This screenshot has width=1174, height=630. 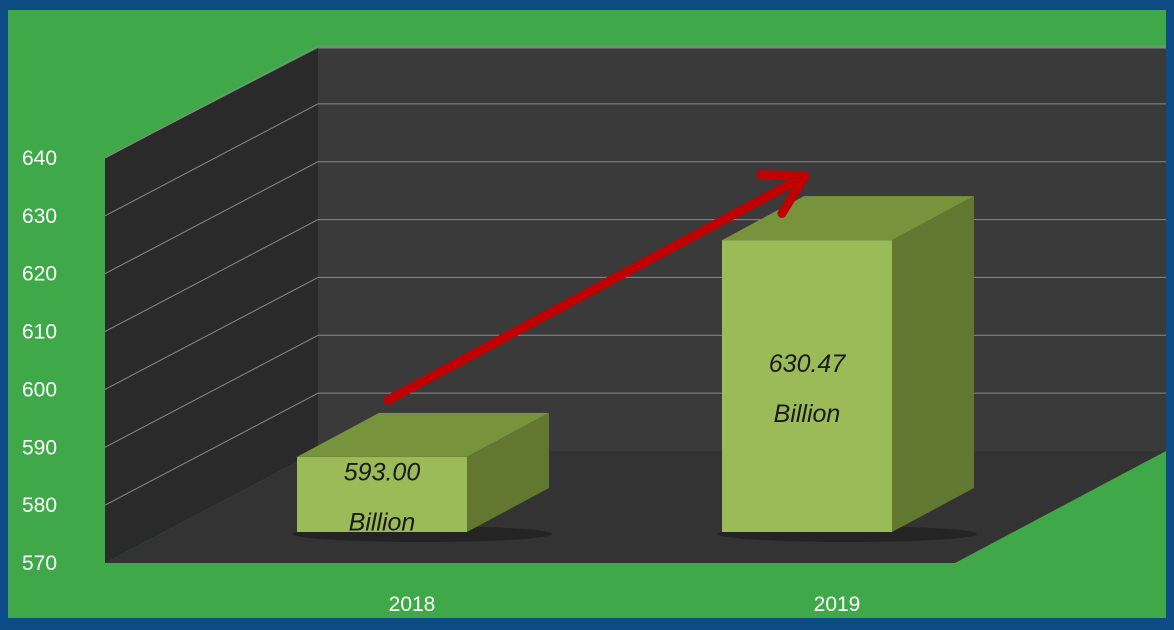 I want to click on y-tick-label: 590, so click(x=39, y=447).